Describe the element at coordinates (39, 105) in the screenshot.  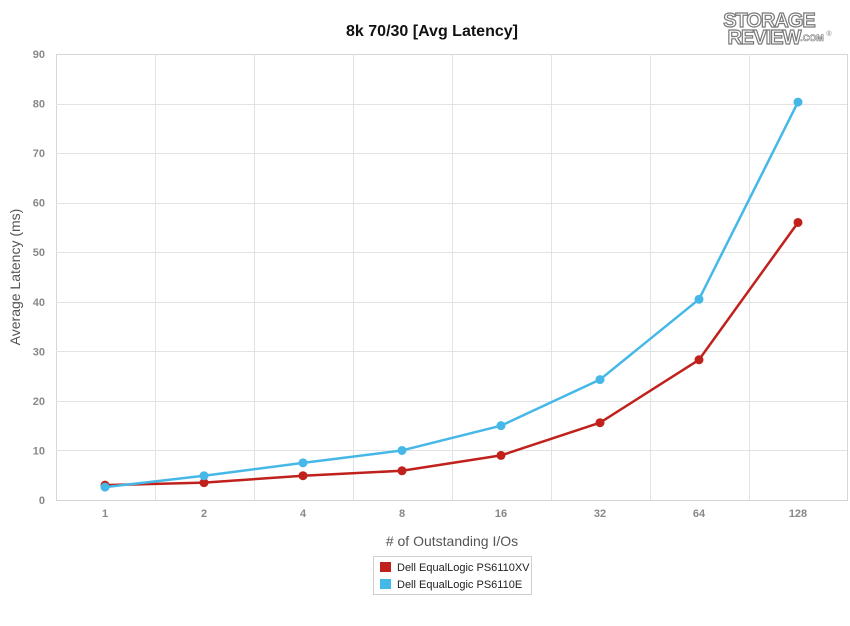
I see `y-tick-label-80: 80` at that location.